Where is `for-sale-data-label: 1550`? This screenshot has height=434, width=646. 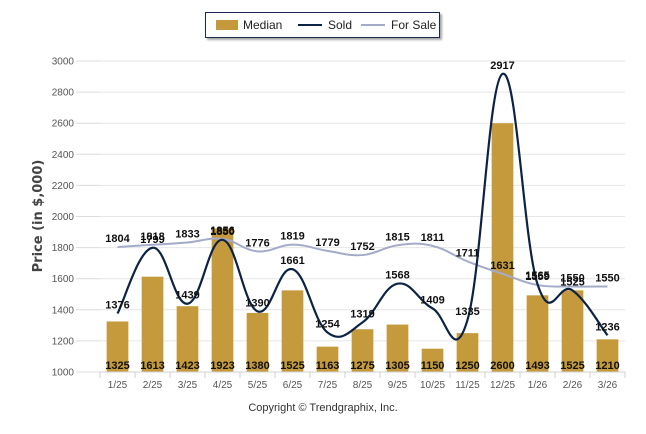 for-sale-data-label: 1550 is located at coordinates (607, 278).